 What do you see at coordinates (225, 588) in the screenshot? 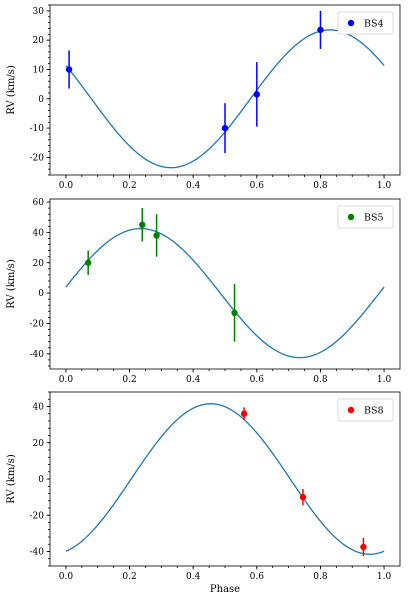
I see `x-axis-label: Phase` at bounding box center [225, 588].